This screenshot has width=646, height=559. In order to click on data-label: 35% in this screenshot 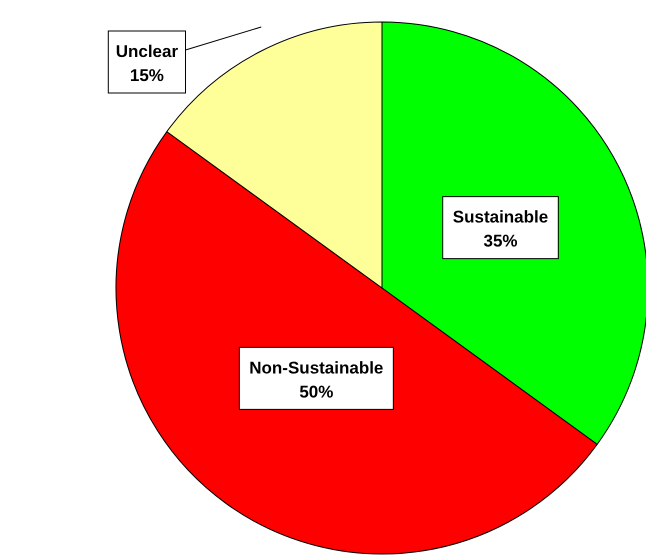, I will do `click(500, 241)`.